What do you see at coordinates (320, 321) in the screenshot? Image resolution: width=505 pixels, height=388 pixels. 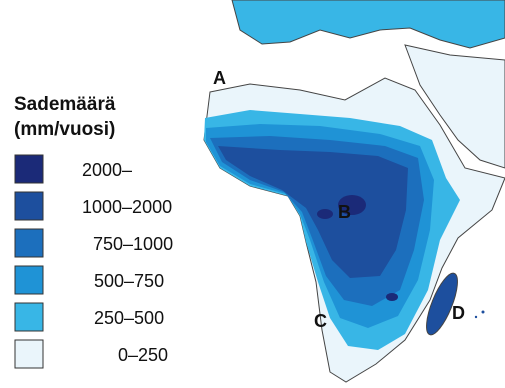 I see `marker-label: C` at bounding box center [320, 321].